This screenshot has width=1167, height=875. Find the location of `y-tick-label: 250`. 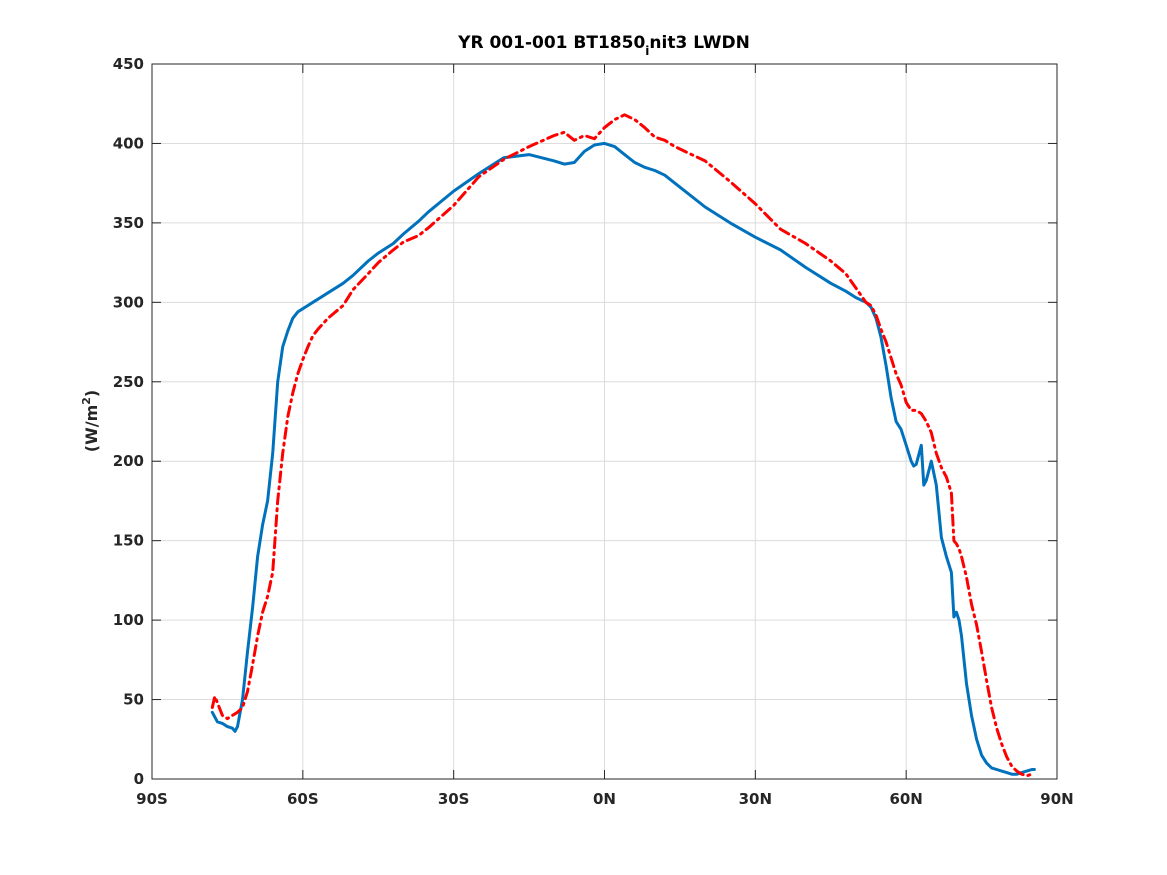

y-tick-label: 250 is located at coordinates (128, 382).